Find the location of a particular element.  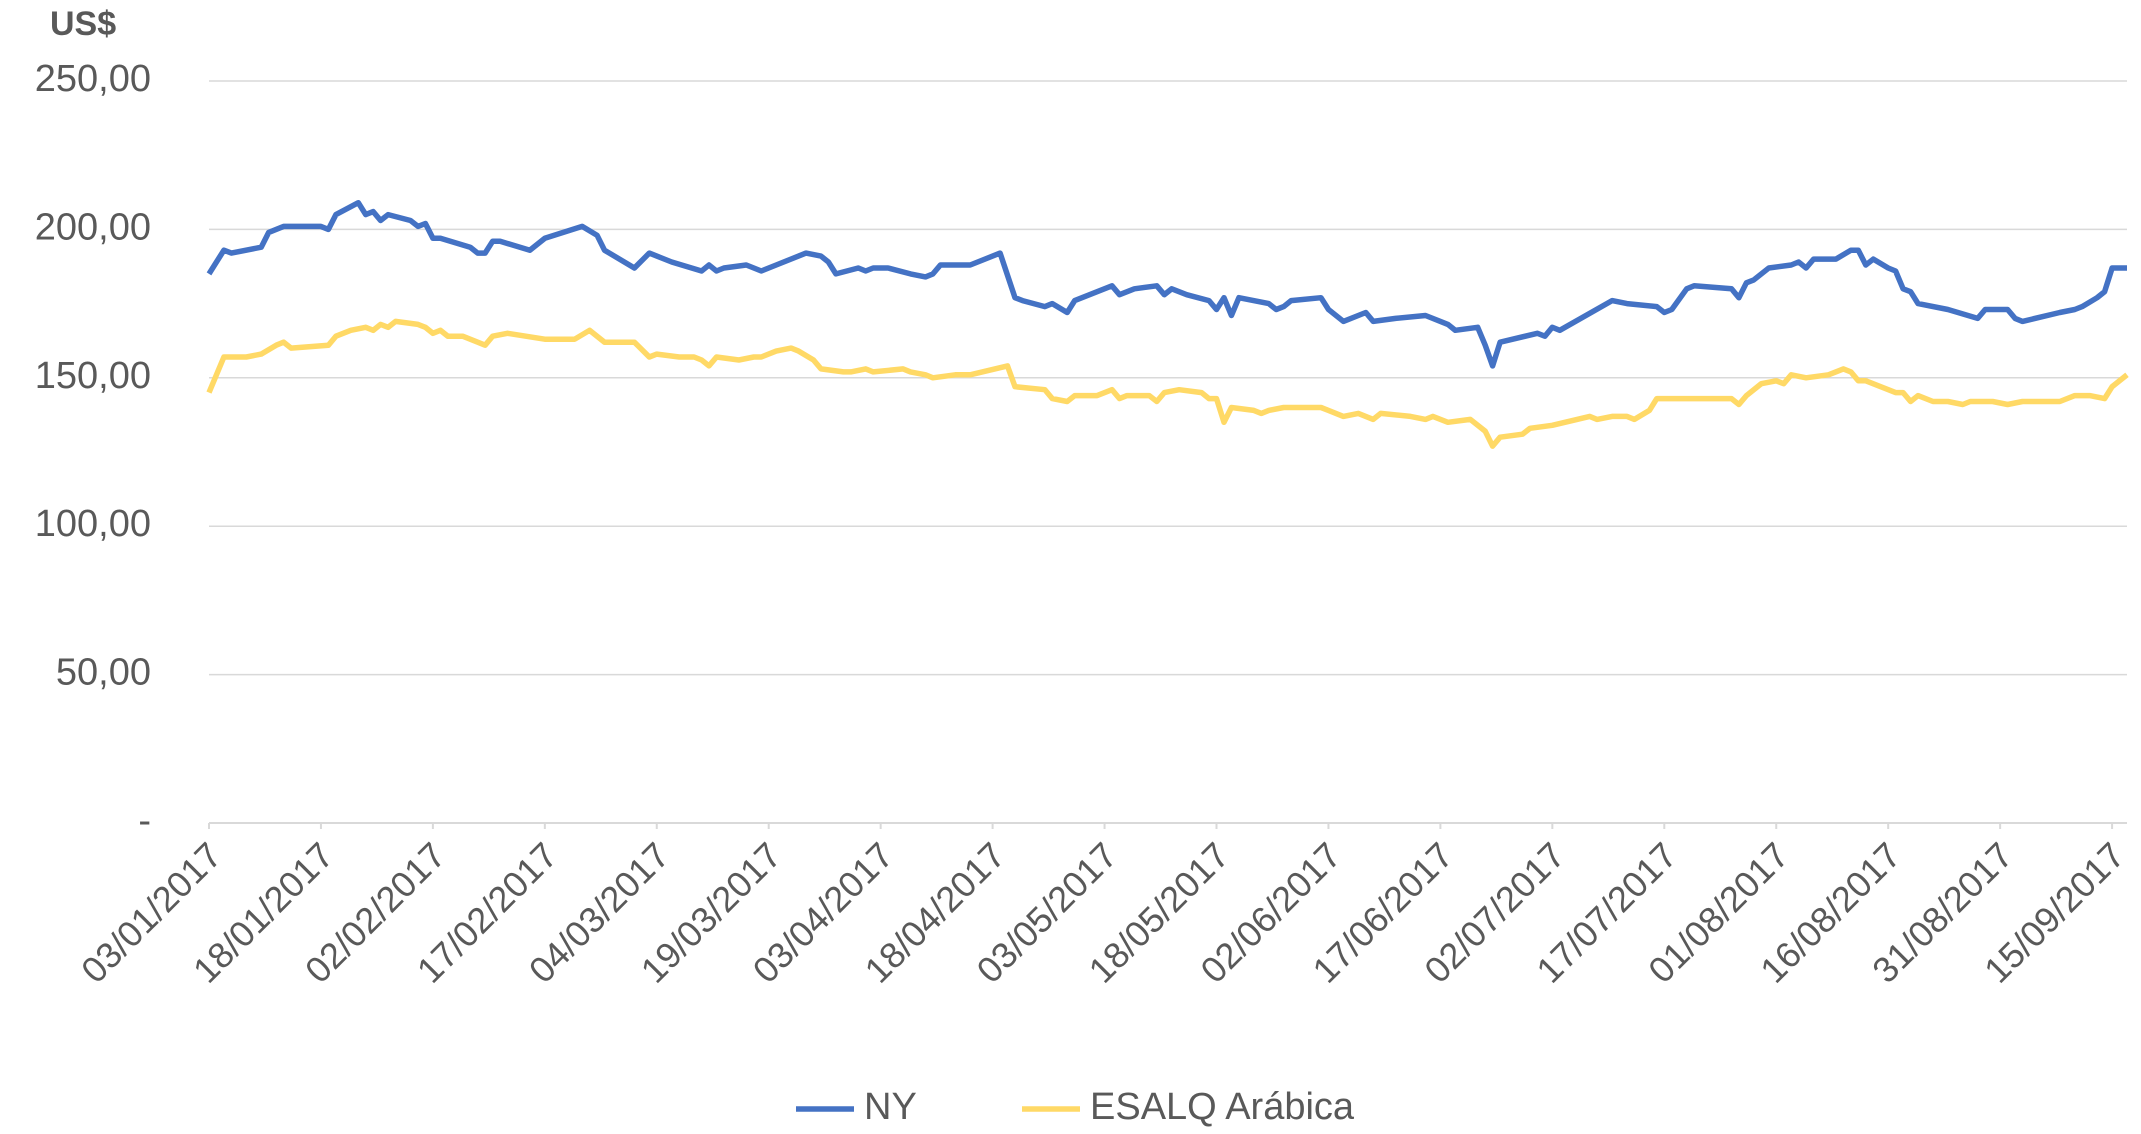

y-tick-label: 150,00 is located at coordinates (93, 376).